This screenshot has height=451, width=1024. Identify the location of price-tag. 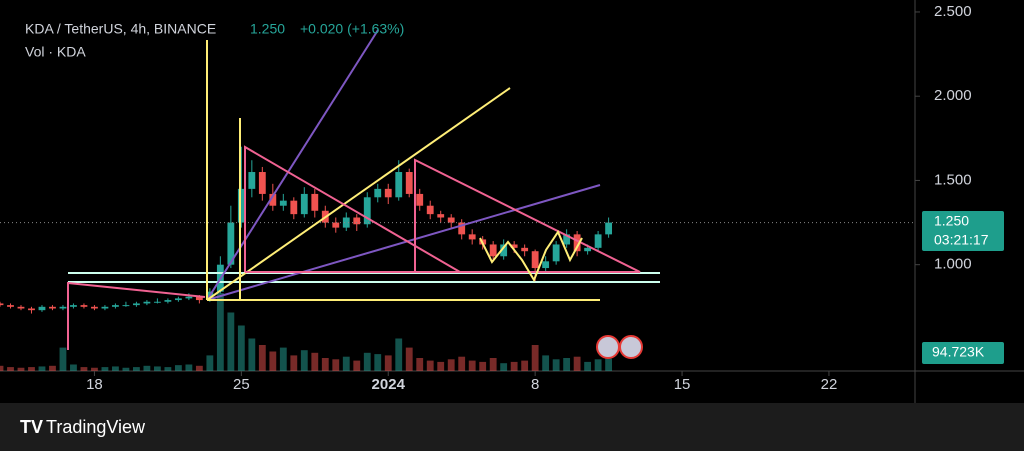
(963, 231).